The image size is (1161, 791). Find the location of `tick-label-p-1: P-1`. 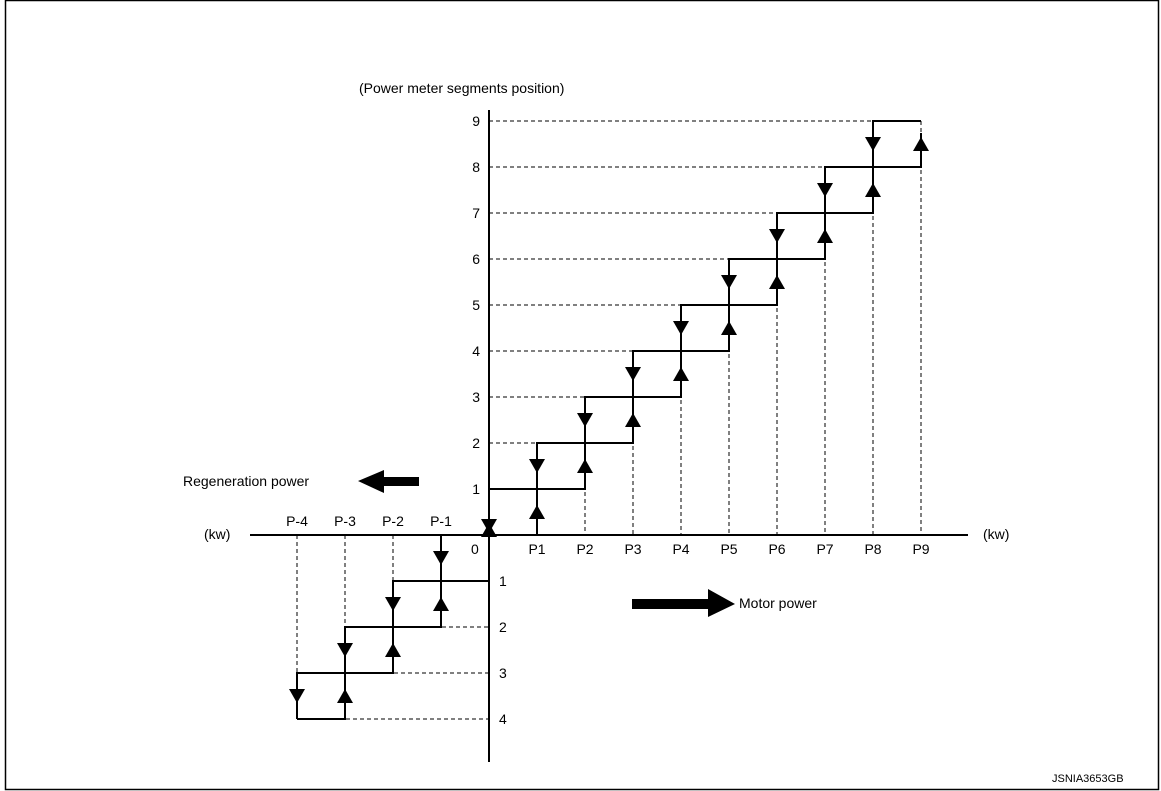

tick-label-p-1: P-1 is located at coordinates (441, 521).